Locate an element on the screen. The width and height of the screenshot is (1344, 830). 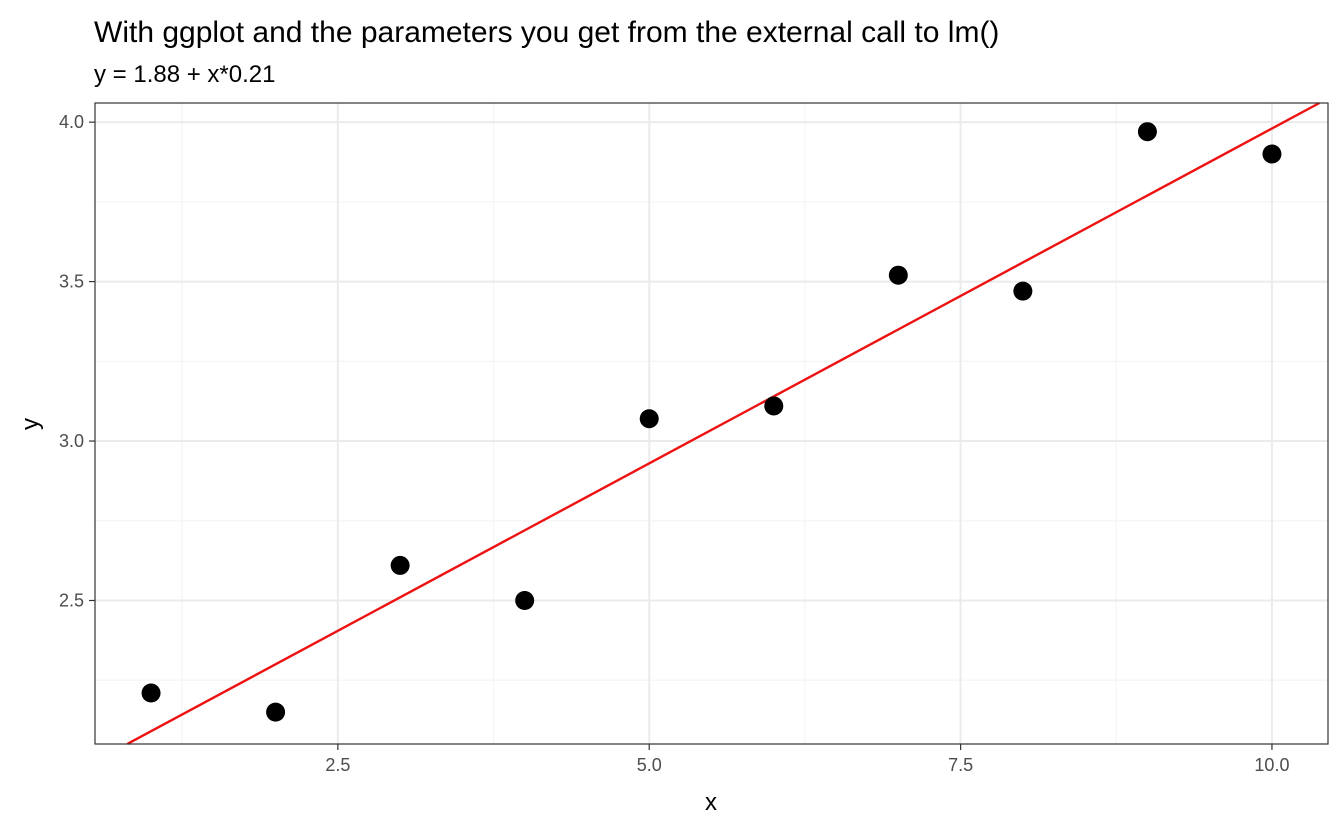
y-tick-label: 2.5 is located at coordinates (71, 600).